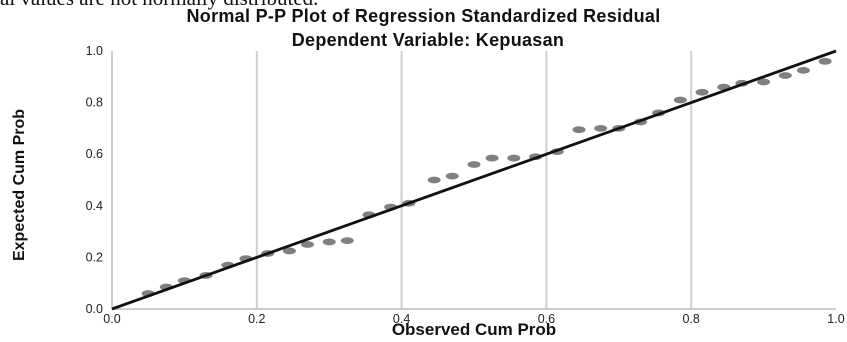 The width and height of the screenshot is (847, 342). What do you see at coordinates (94, 206) in the screenshot?
I see `y-tick-label-2: 0.4` at bounding box center [94, 206].